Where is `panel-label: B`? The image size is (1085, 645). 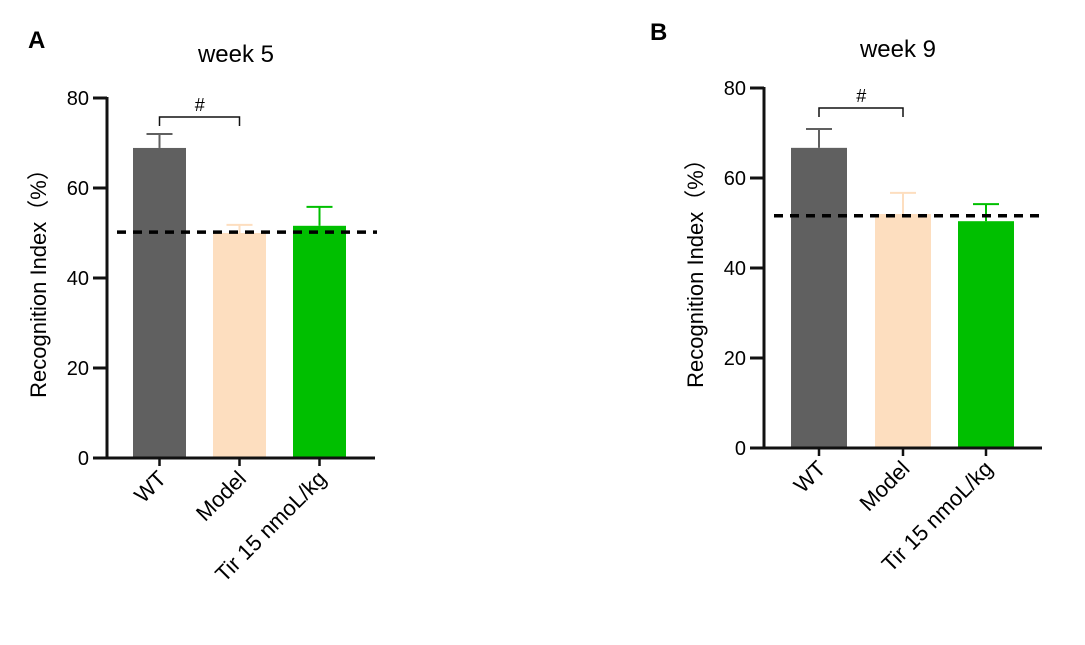 panel-label: B is located at coordinates (658, 32).